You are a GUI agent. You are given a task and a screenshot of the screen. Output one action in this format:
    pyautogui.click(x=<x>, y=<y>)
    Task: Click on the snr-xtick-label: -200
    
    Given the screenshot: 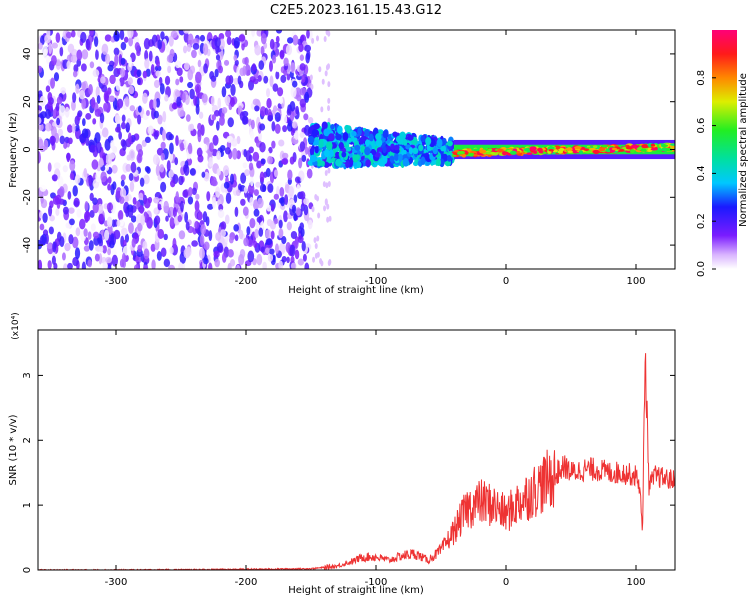 What is the action you would take?
    pyautogui.click(x=246, y=582)
    